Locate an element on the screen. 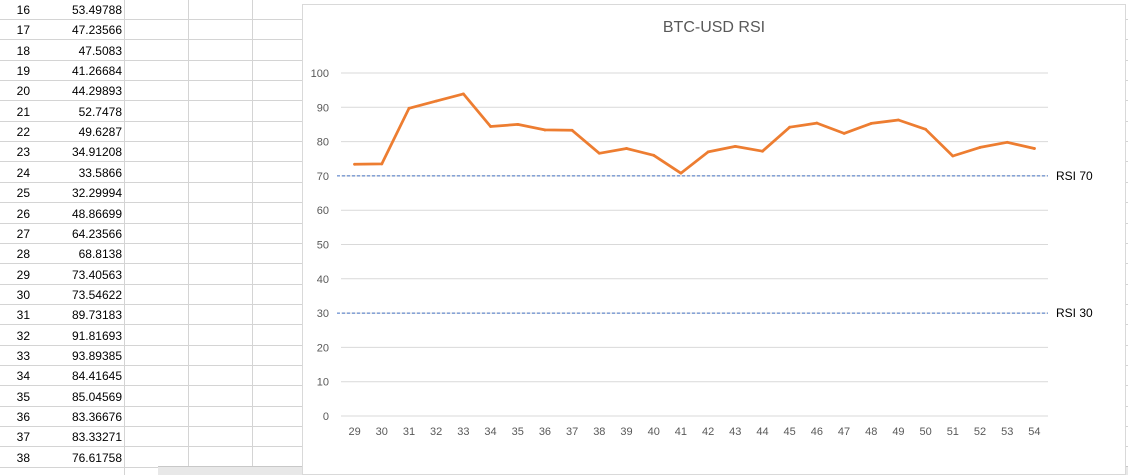 The height and width of the screenshot is (476, 1128). rsi-value-cell: 73.40563 is located at coordinates (96, 274).